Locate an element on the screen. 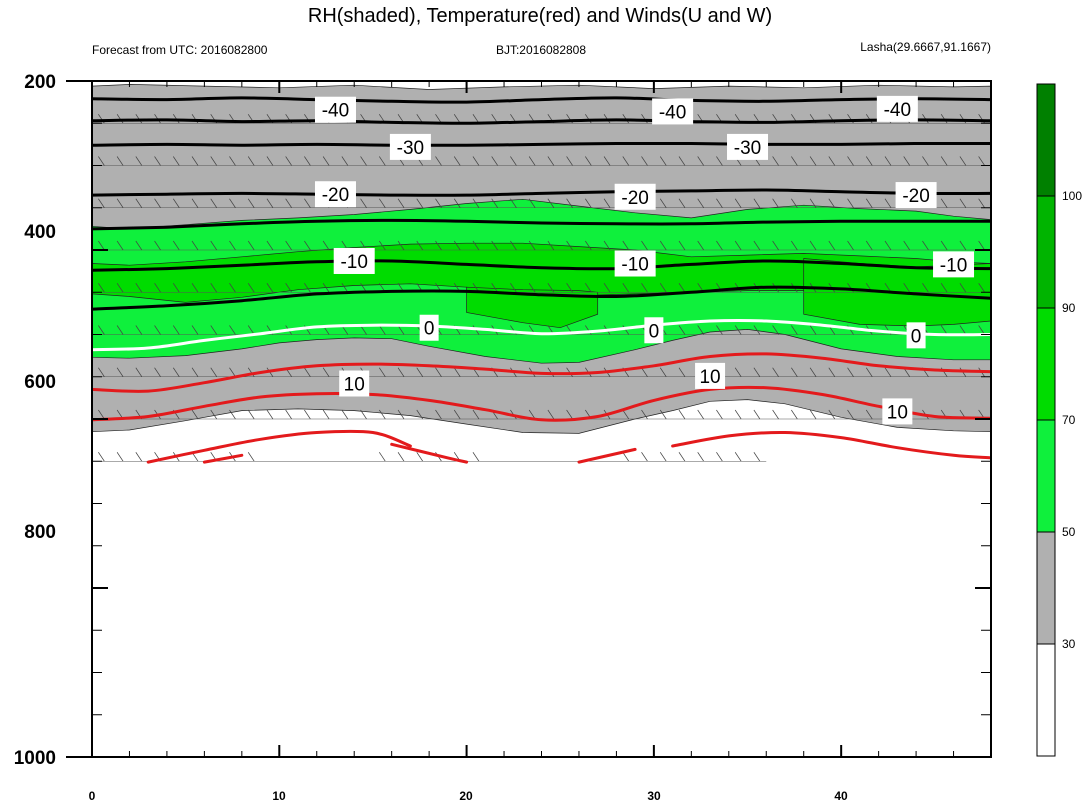 This screenshot has width=1087, height=806. colorbar-label: 70 is located at coordinates (1069, 420).